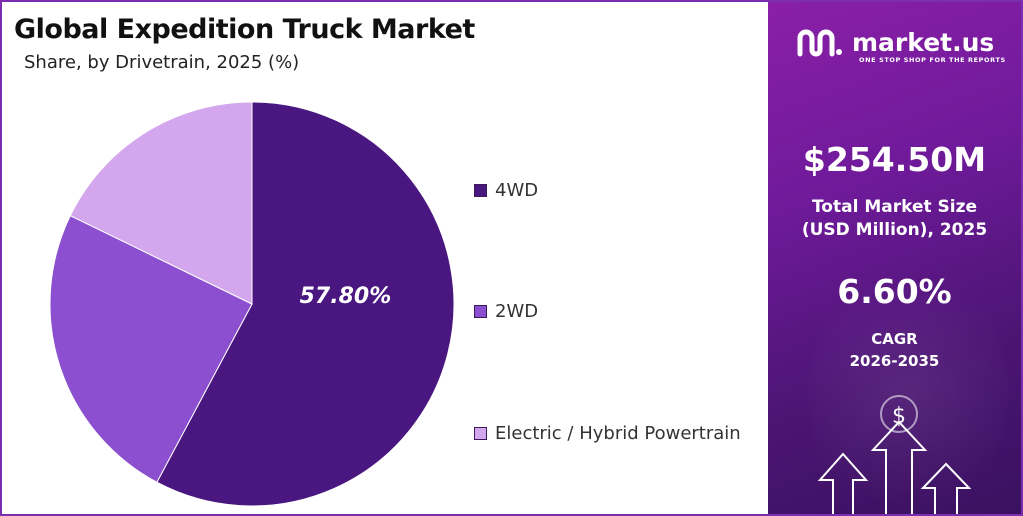 The width and height of the screenshot is (1023, 516). What do you see at coordinates (894, 207) in the screenshot?
I see `market-size-label-line1: Total Market Size` at bounding box center [894, 207].